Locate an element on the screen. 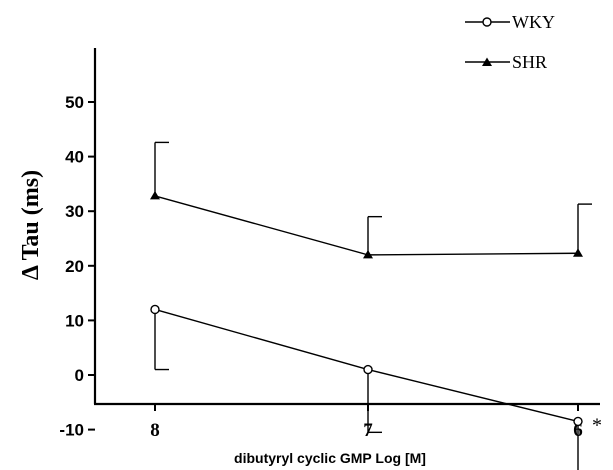 This screenshot has width=613, height=470. legend-item-shr: SHR is located at coordinates (506, 62).